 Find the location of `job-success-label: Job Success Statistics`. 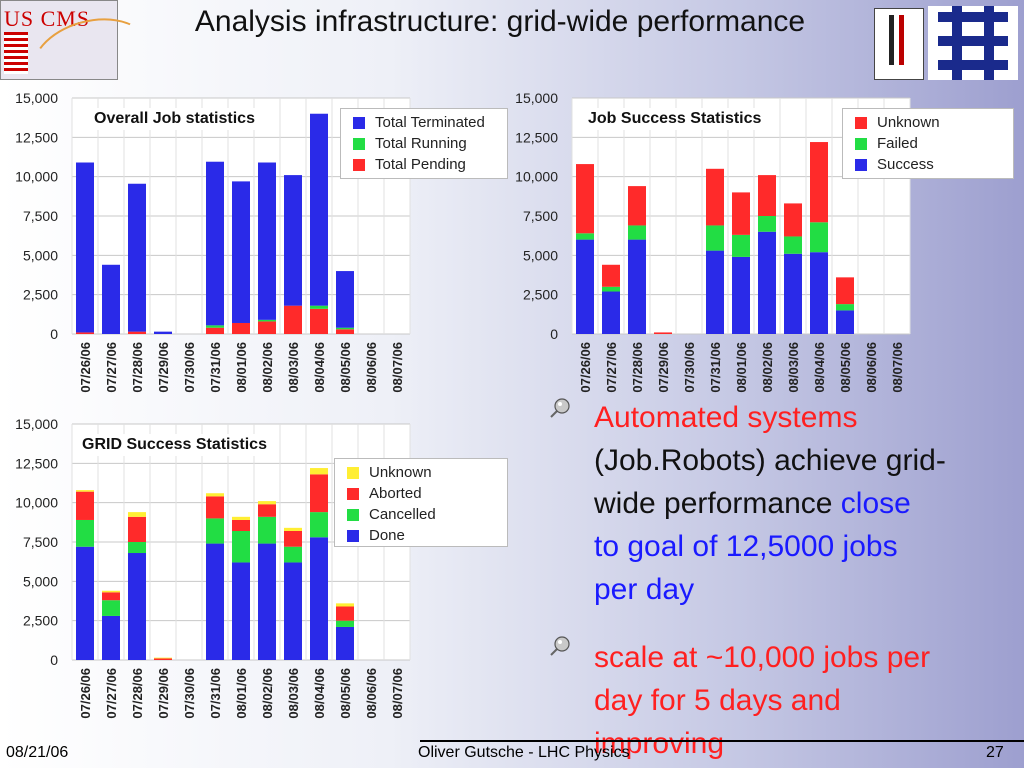

job-success-label: Job Success Statistics is located at coordinates (675, 119).